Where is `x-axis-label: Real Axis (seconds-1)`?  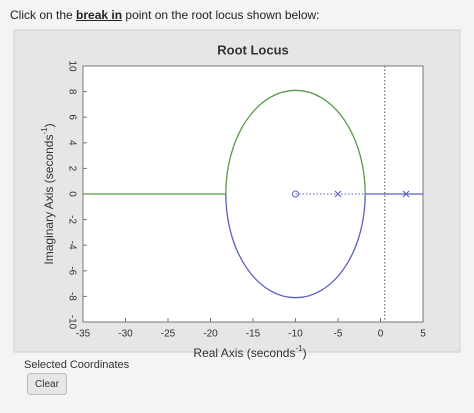
x-axis-label: Real Axis (seconds-1) is located at coordinates (249, 352).